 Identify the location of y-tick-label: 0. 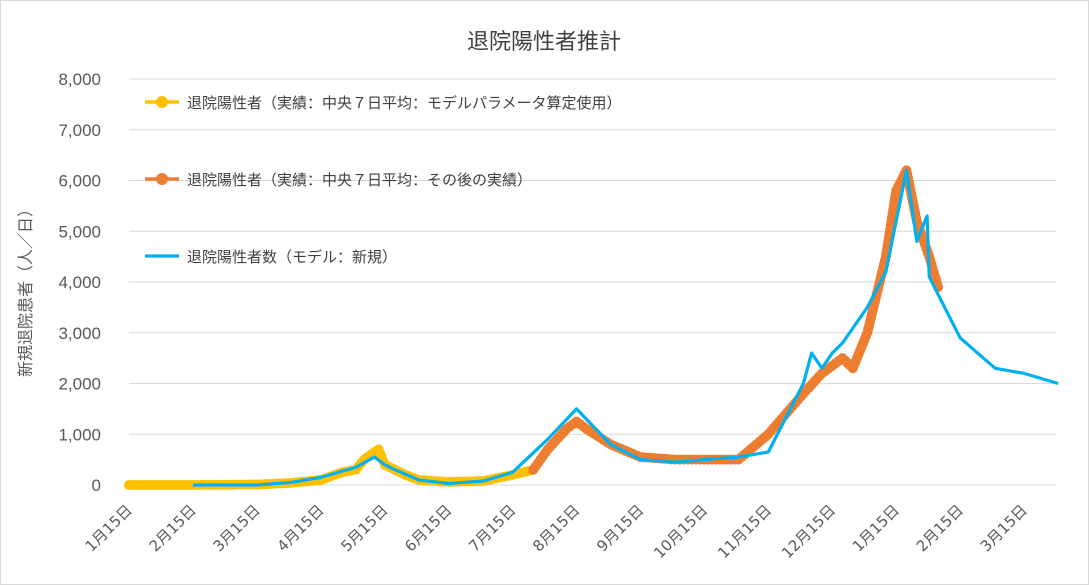
(96, 485).